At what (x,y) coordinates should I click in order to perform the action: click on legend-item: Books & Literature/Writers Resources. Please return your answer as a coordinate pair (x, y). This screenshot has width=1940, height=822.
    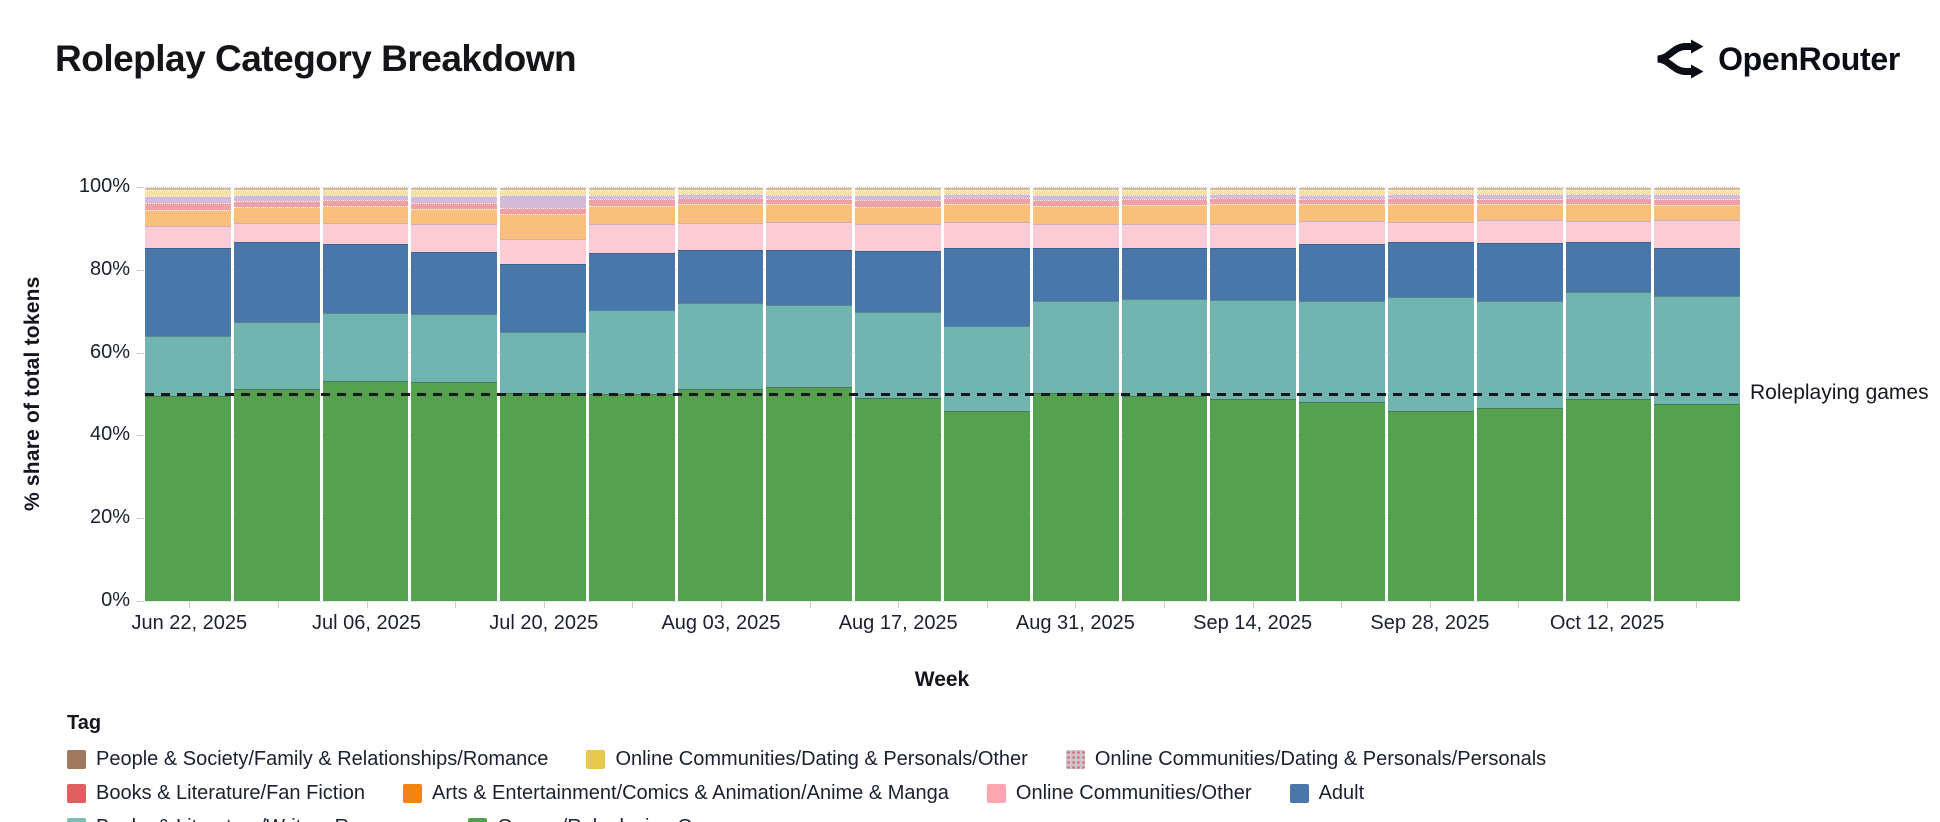
    Looking at the image, I should click on (248, 819).